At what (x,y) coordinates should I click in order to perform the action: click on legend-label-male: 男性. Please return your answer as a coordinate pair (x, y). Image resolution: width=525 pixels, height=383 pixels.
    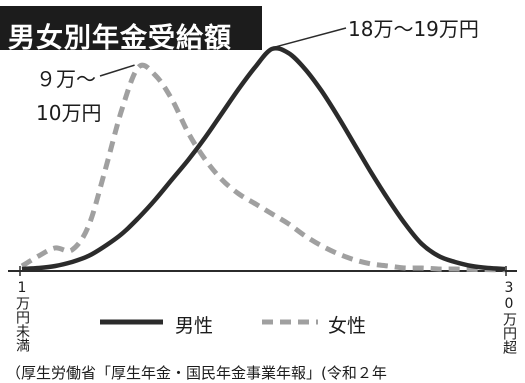
    Looking at the image, I should click on (194, 326).